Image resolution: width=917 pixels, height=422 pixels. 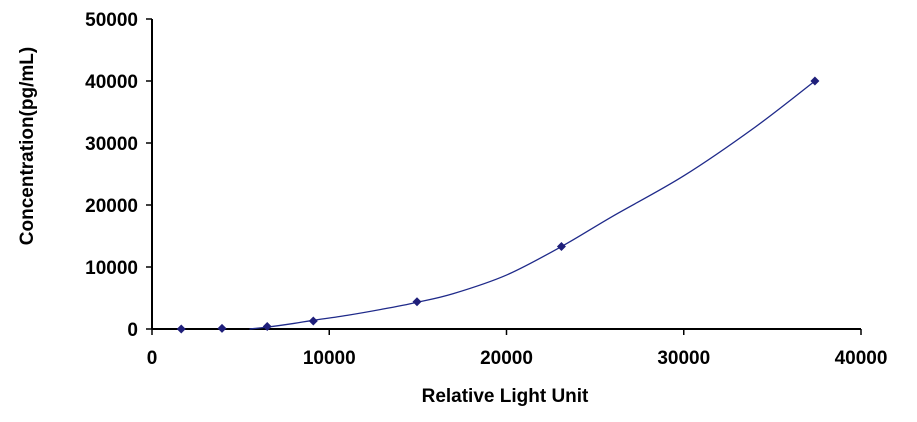 What do you see at coordinates (329, 358) in the screenshot?
I see `x-tick-label: 10000` at bounding box center [329, 358].